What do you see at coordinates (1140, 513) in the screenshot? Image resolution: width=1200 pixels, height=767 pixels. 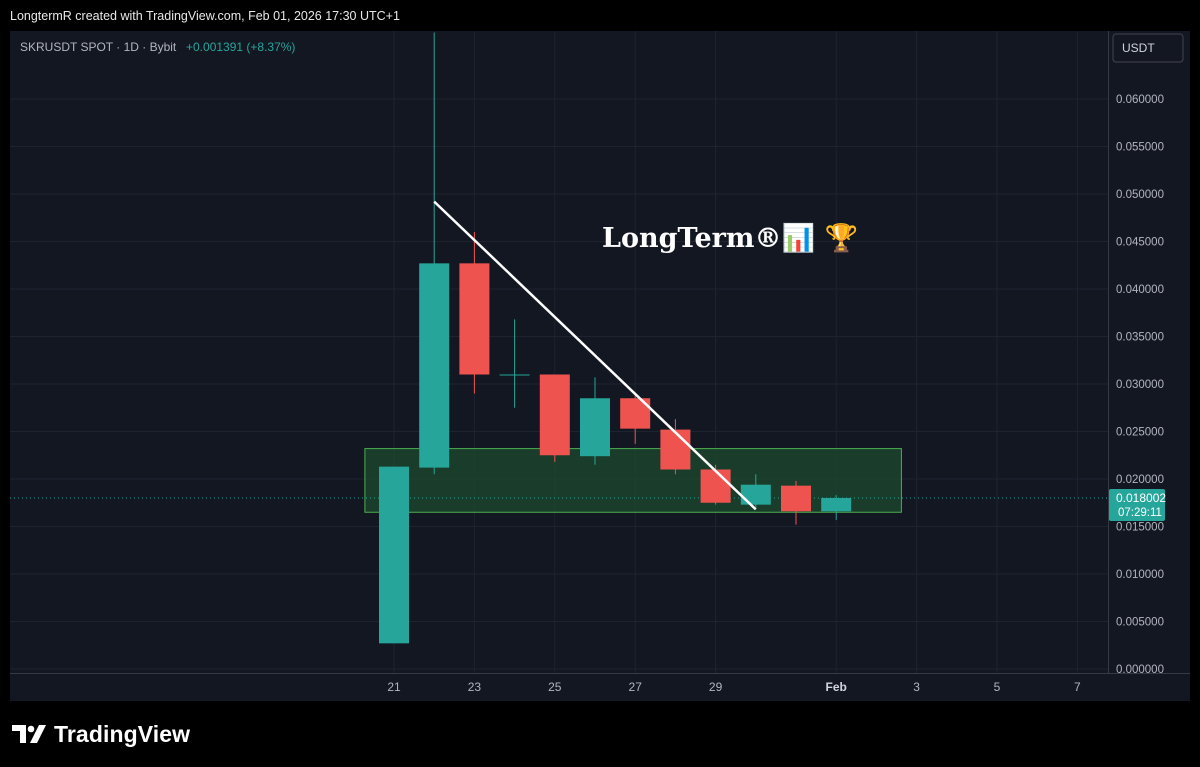 I see `bar-countdown: 07:29:11` at bounding box center [1140, 513].